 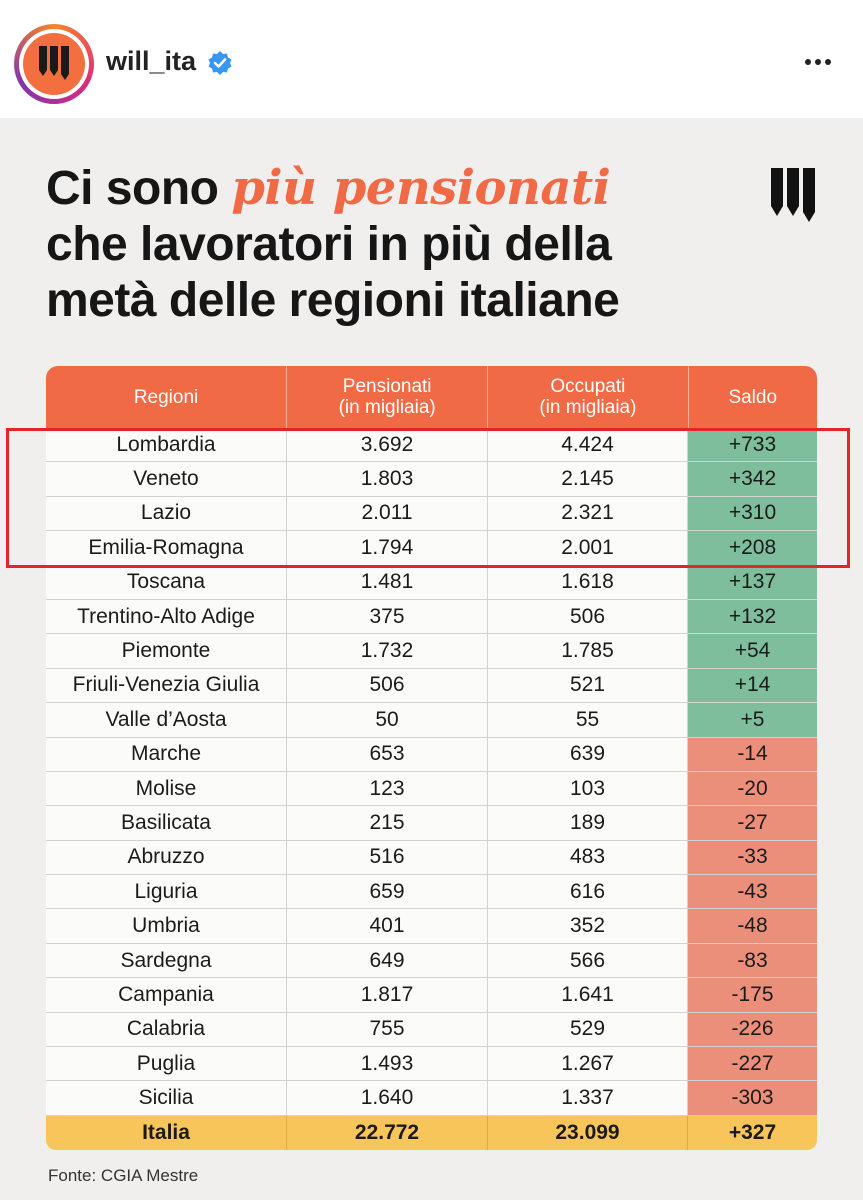 What do you see at coordinates (431, 926) in the screenshot?
I see `table-row: Umbria 401 352 -48` at bounding box center [431, 926].